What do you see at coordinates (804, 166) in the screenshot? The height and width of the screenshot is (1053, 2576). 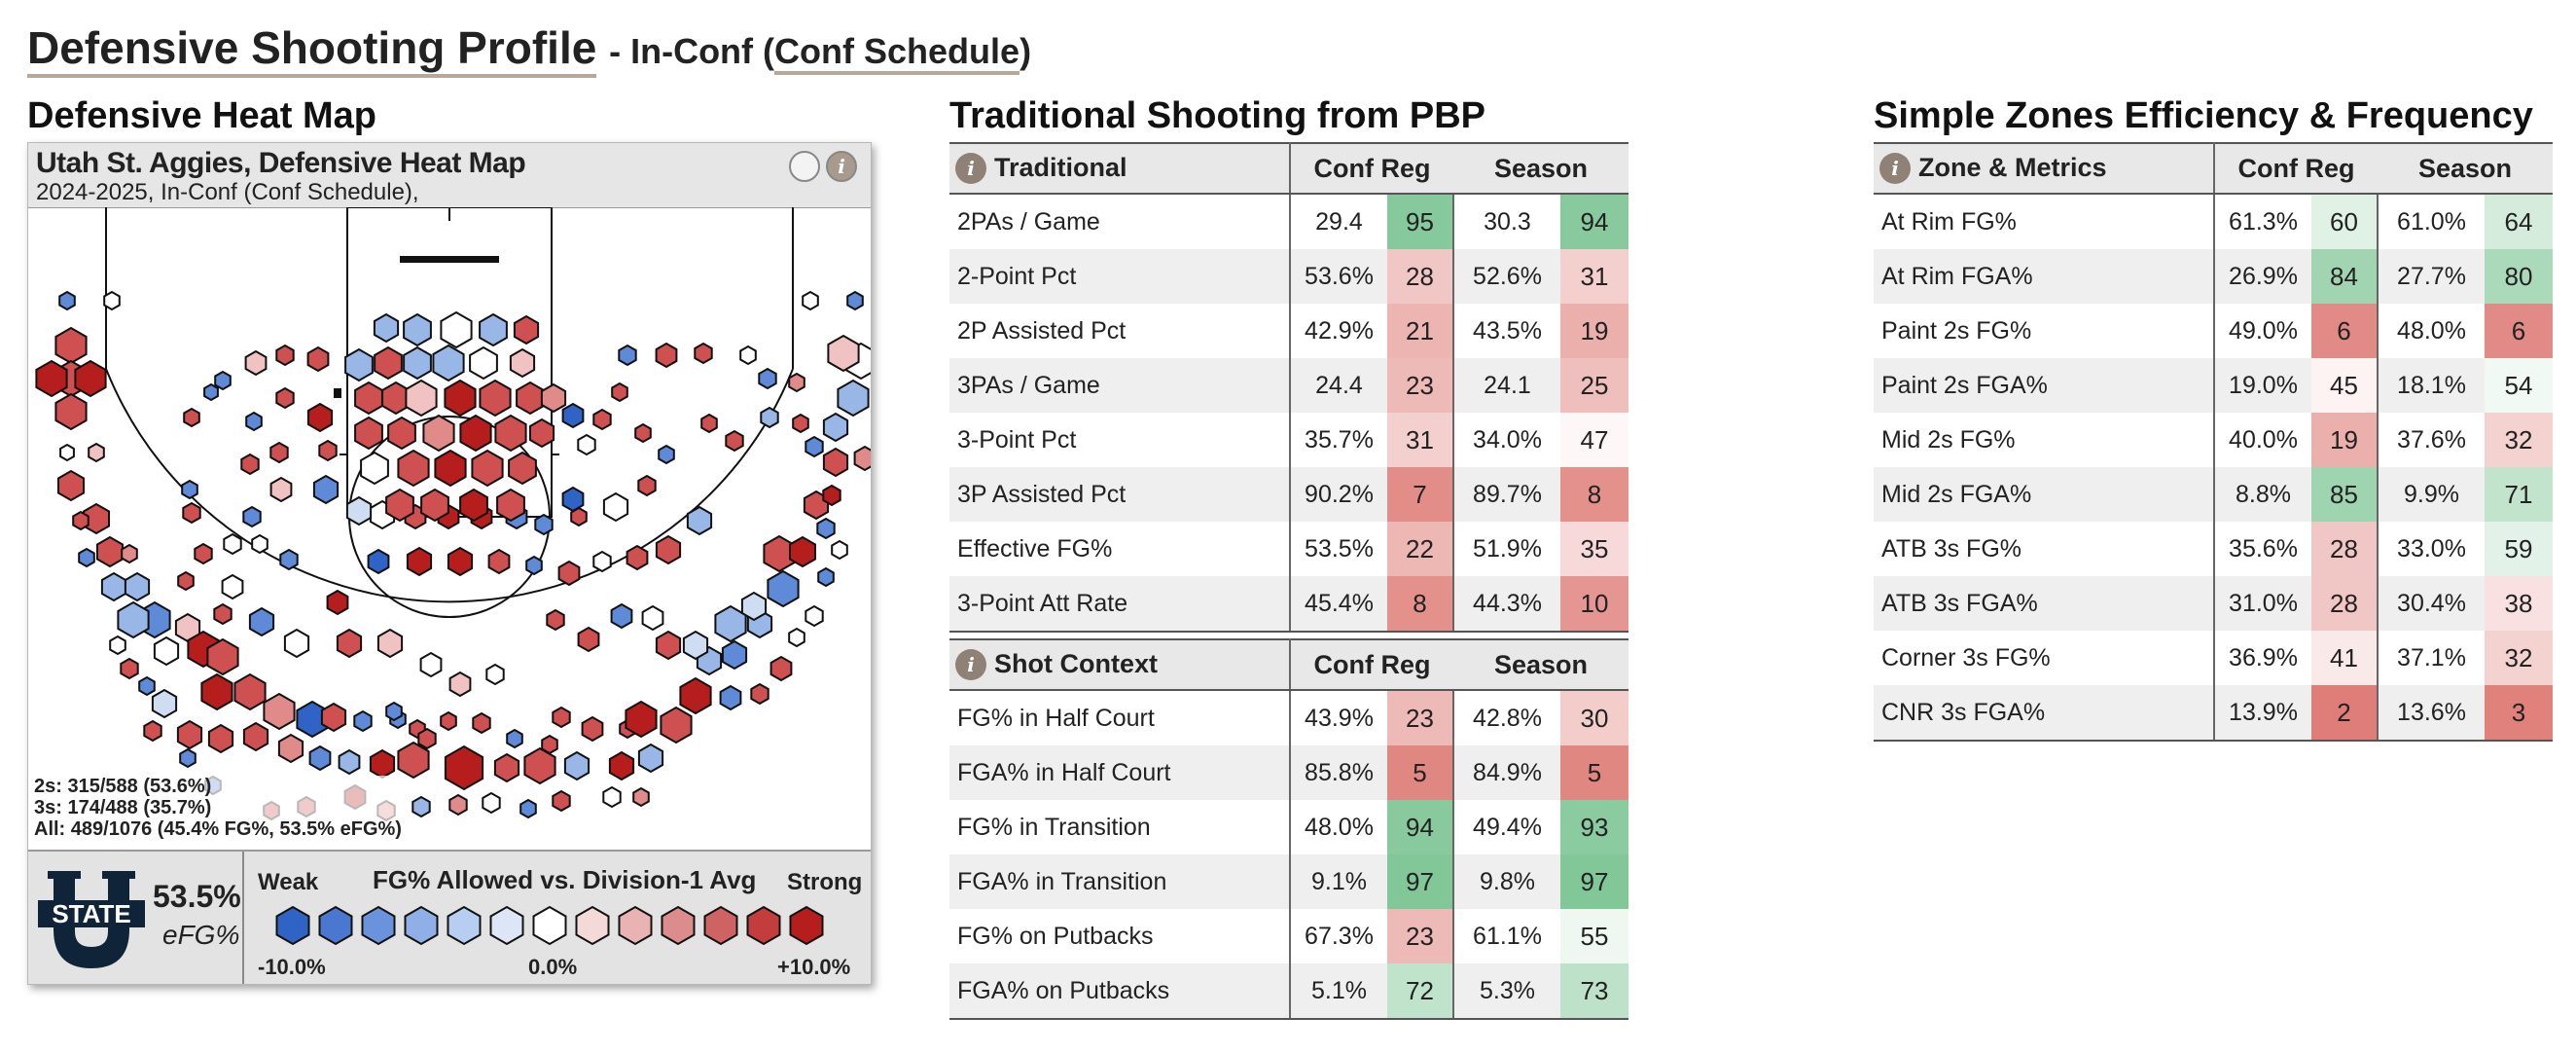 I see `toggle-circle-icon` at bounding box center [804, 166].